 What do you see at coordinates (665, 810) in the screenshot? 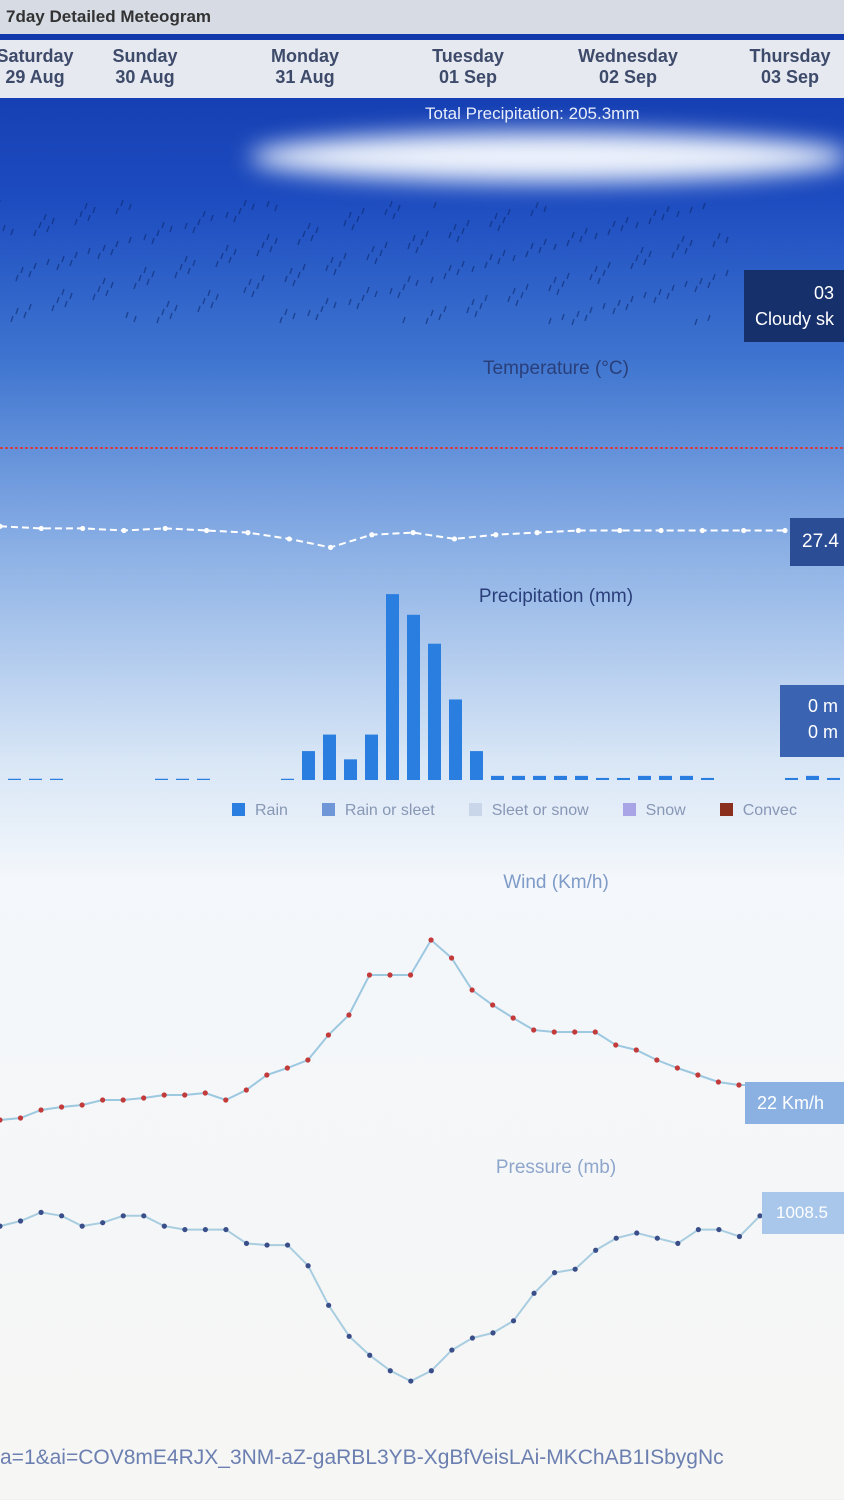
I see `legend-label: Snow` at bounding box center [665, 810].